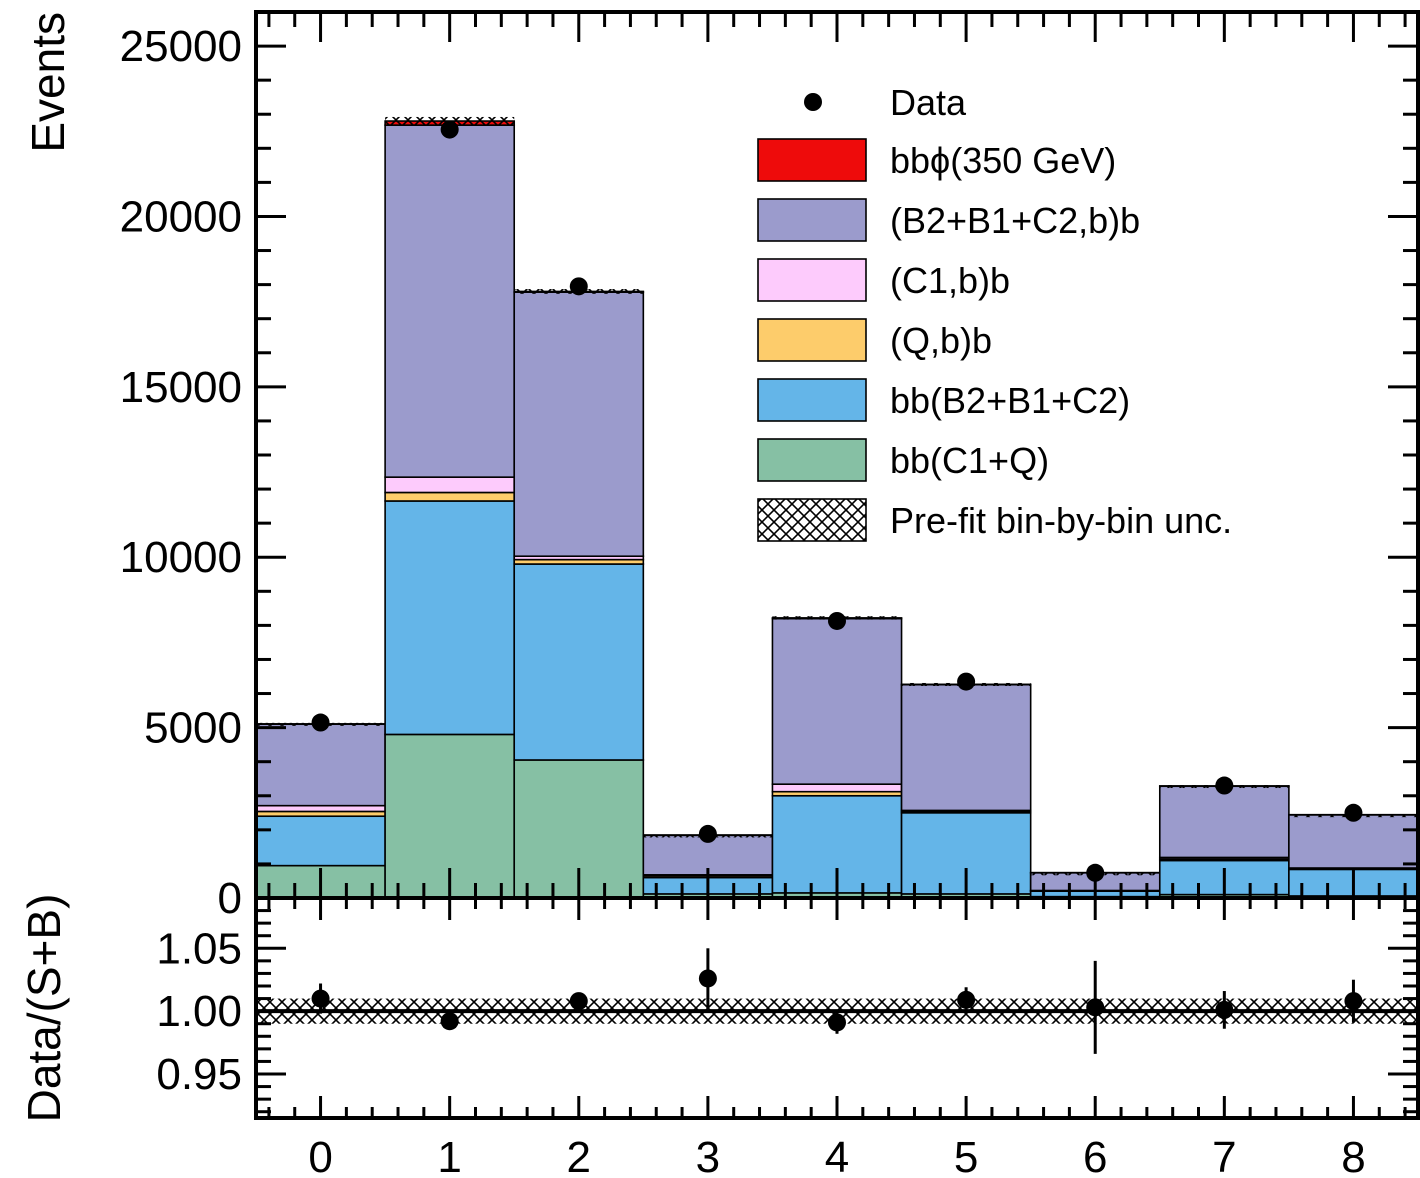 This screenshot has height=1178, width=1420. I want to click on xtick-label: 5, so click(966, 1155).